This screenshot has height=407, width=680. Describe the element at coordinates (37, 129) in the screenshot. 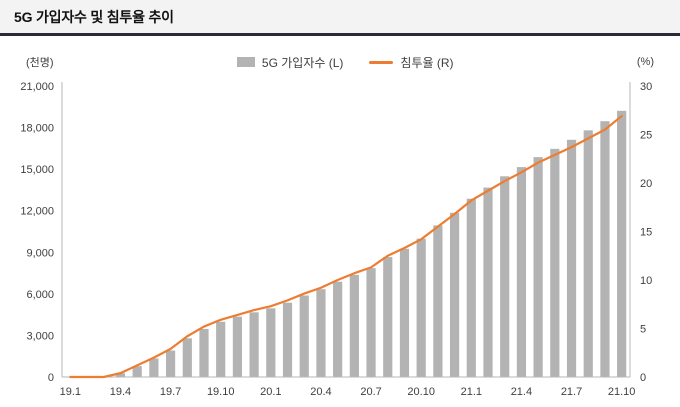

I see `svg-text: 18,000` at that location.